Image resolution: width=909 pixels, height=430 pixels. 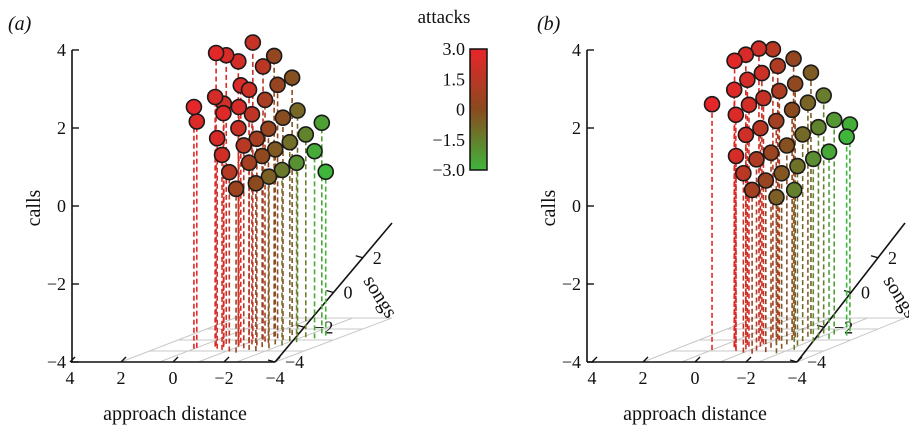 I want to click on colorbar-tick-label: 0, so click(x=460, y=110).